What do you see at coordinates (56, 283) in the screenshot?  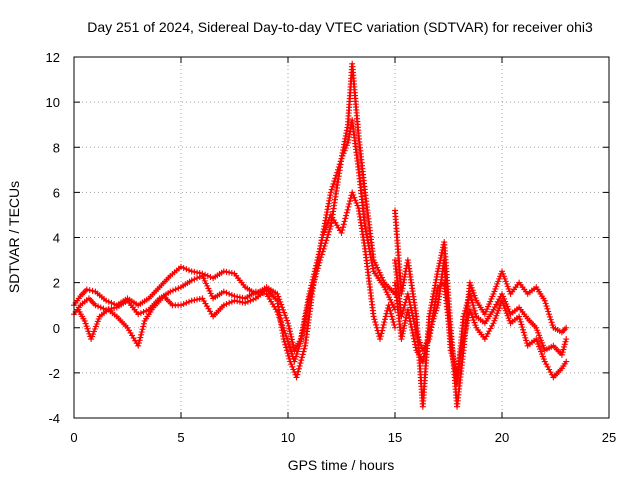 I see `y-tick-label: 2` at bounding box center [56, 283].